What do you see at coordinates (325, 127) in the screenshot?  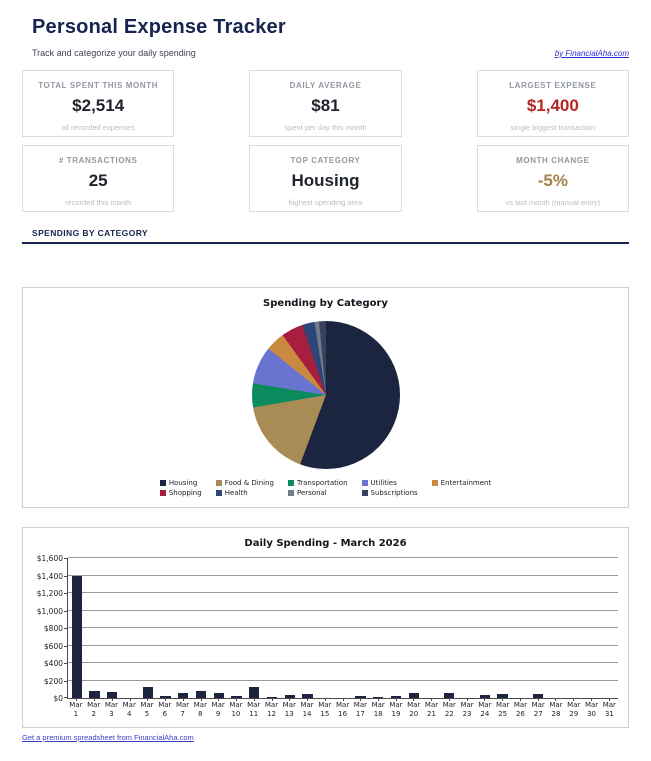 I see `stat-card-sub: spent per day this month` at bounding box center [325, 127].